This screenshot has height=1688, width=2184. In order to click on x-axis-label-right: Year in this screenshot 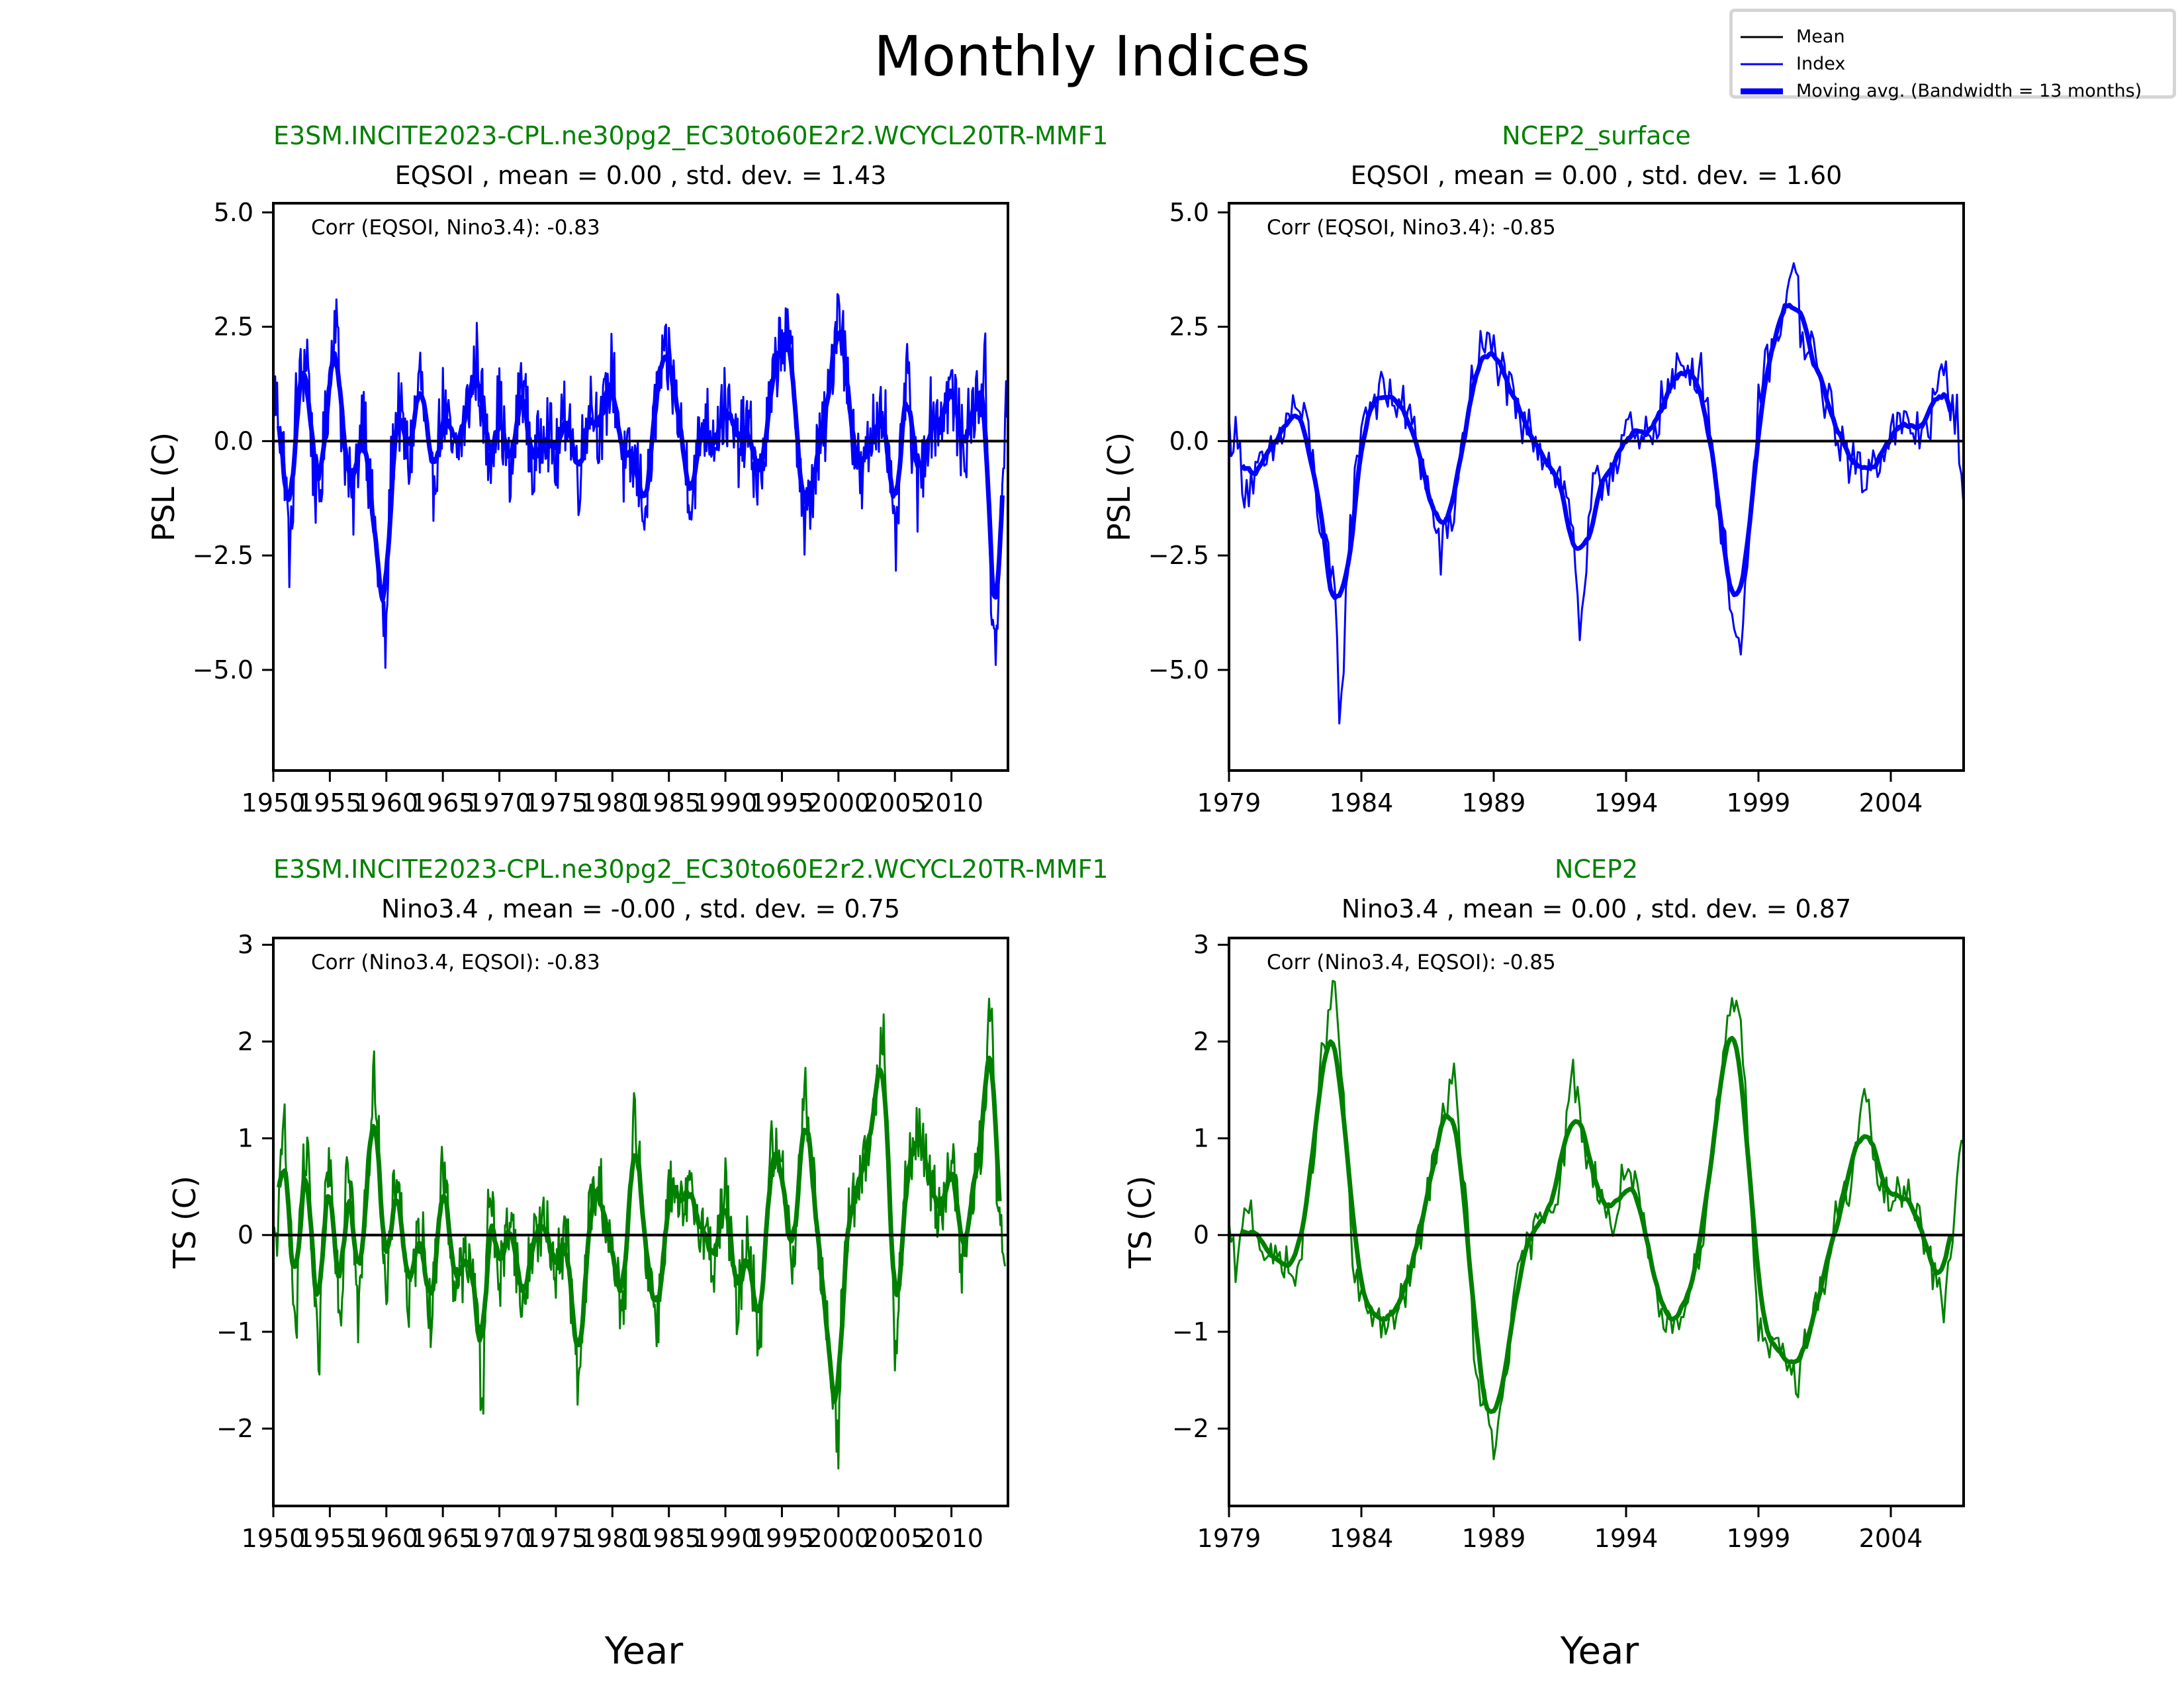, I will do `click(1599, 1651)`.